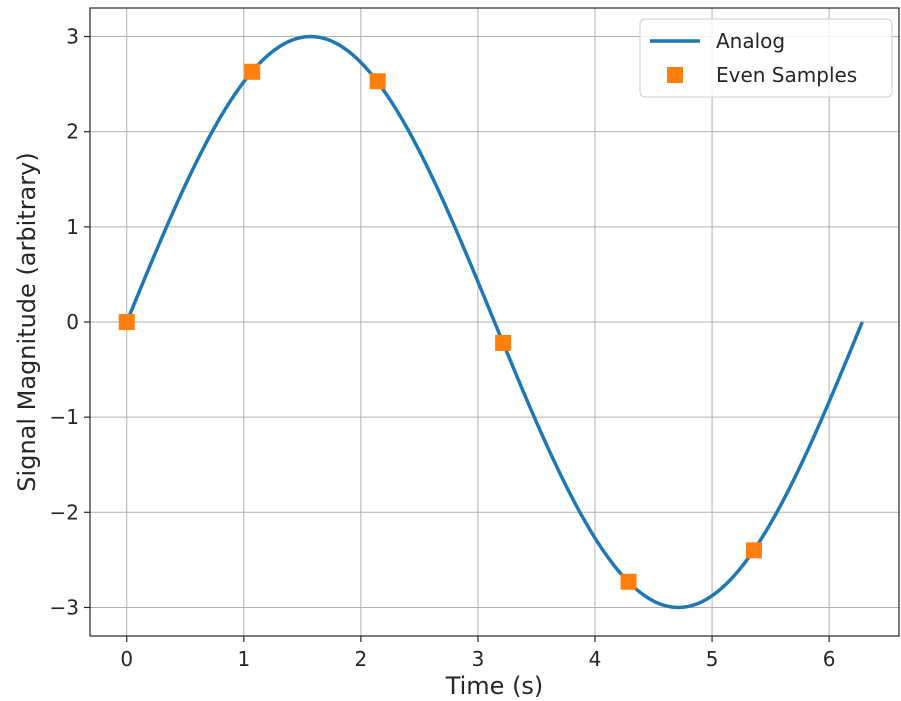  Describe the element at coordinates (361, 659) in the screenshot. I see `x-tick-label: 2` at that location.